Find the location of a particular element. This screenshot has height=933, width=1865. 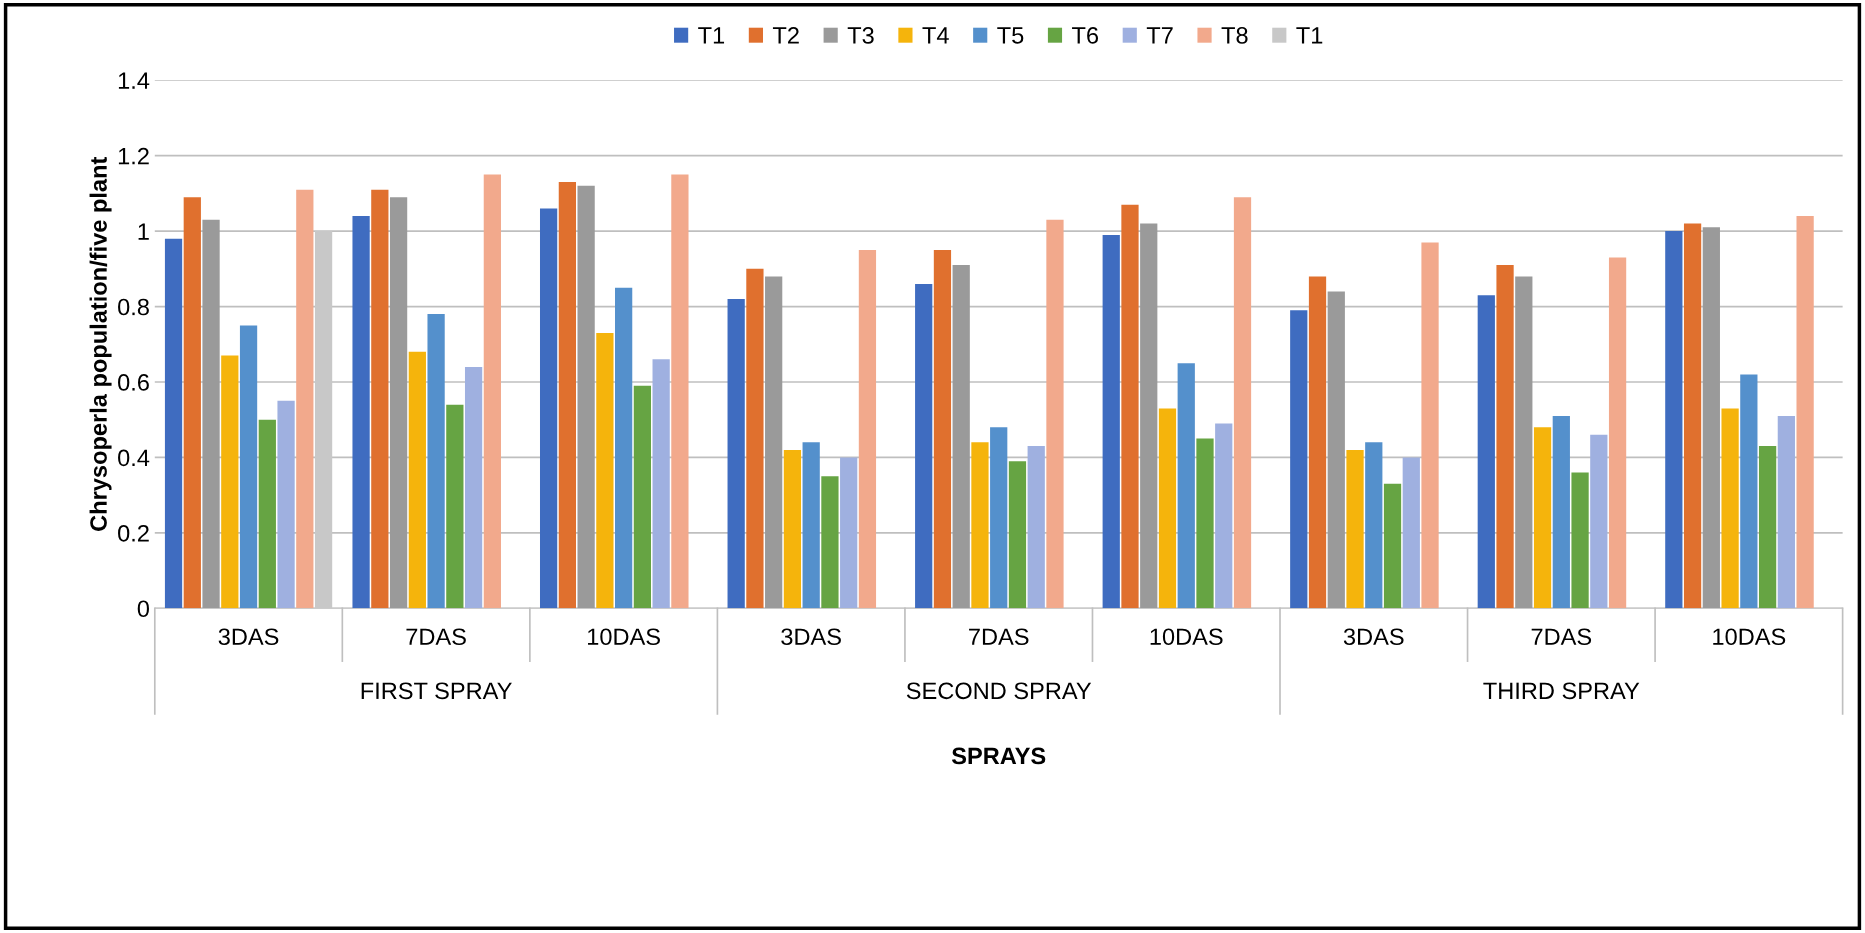

x-axis-title: SPRAYS is located at coordinates (998, 756).